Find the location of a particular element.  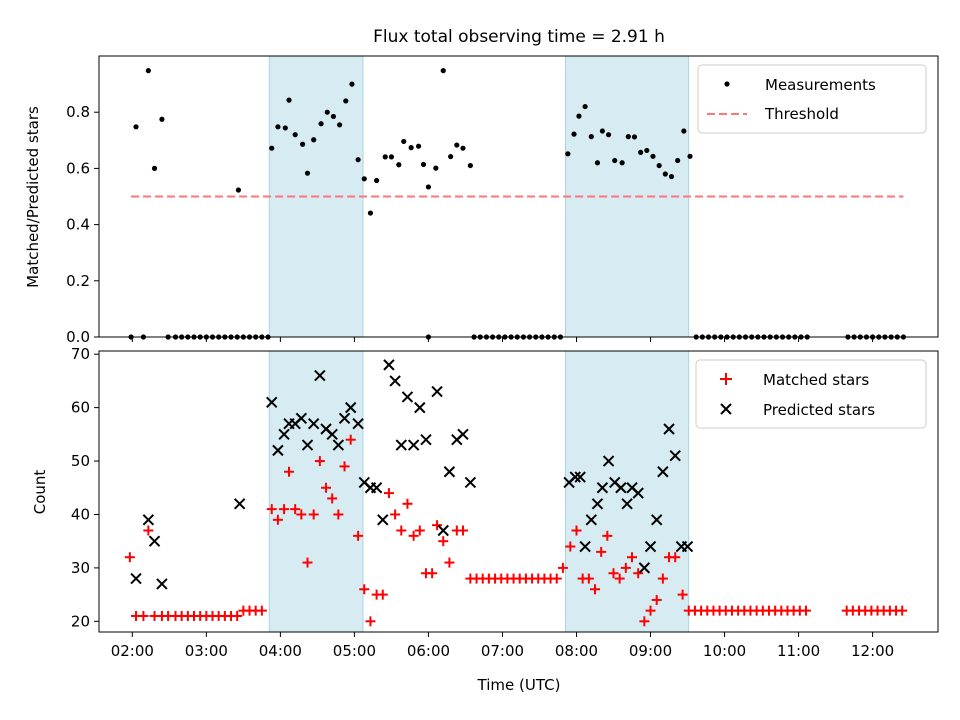

legend-measurements-label: Measurements is located at coordinates (820, 85).